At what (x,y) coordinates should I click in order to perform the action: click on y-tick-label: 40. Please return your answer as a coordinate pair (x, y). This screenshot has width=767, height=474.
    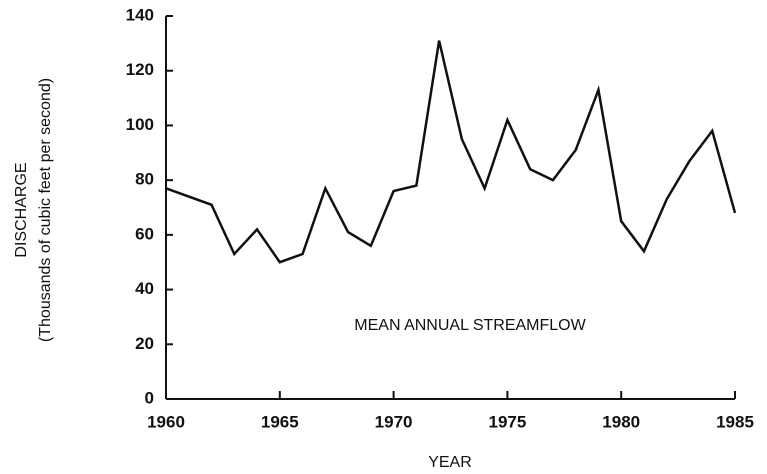
    Looking at the image, I should click on (144, 288).